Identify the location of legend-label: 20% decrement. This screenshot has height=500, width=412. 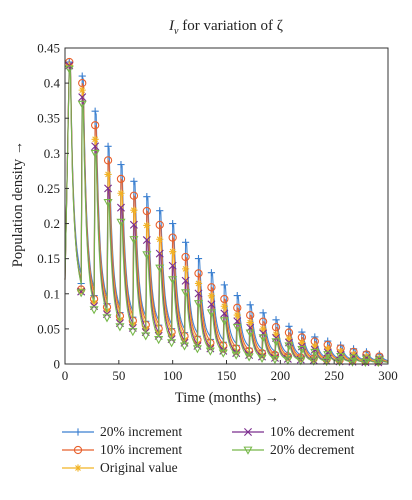
(312, 449).